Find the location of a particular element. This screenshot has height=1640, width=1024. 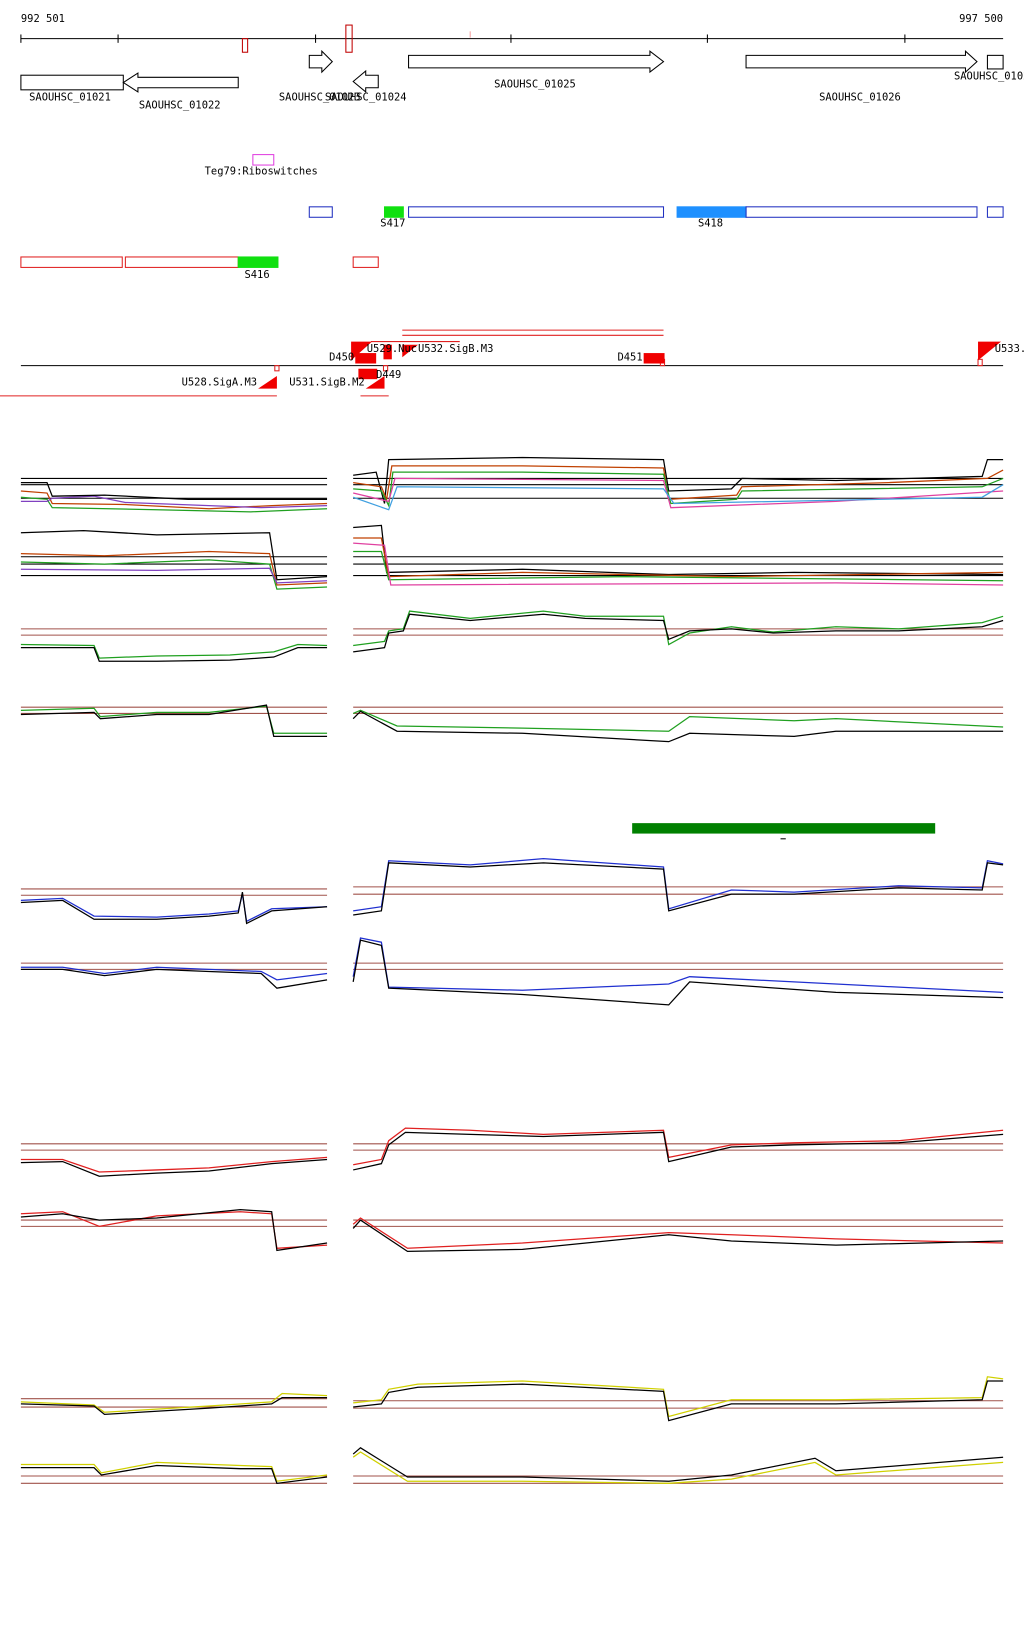

gene-label: SAOUHSC_01021 is located at coordinates (70, 97).